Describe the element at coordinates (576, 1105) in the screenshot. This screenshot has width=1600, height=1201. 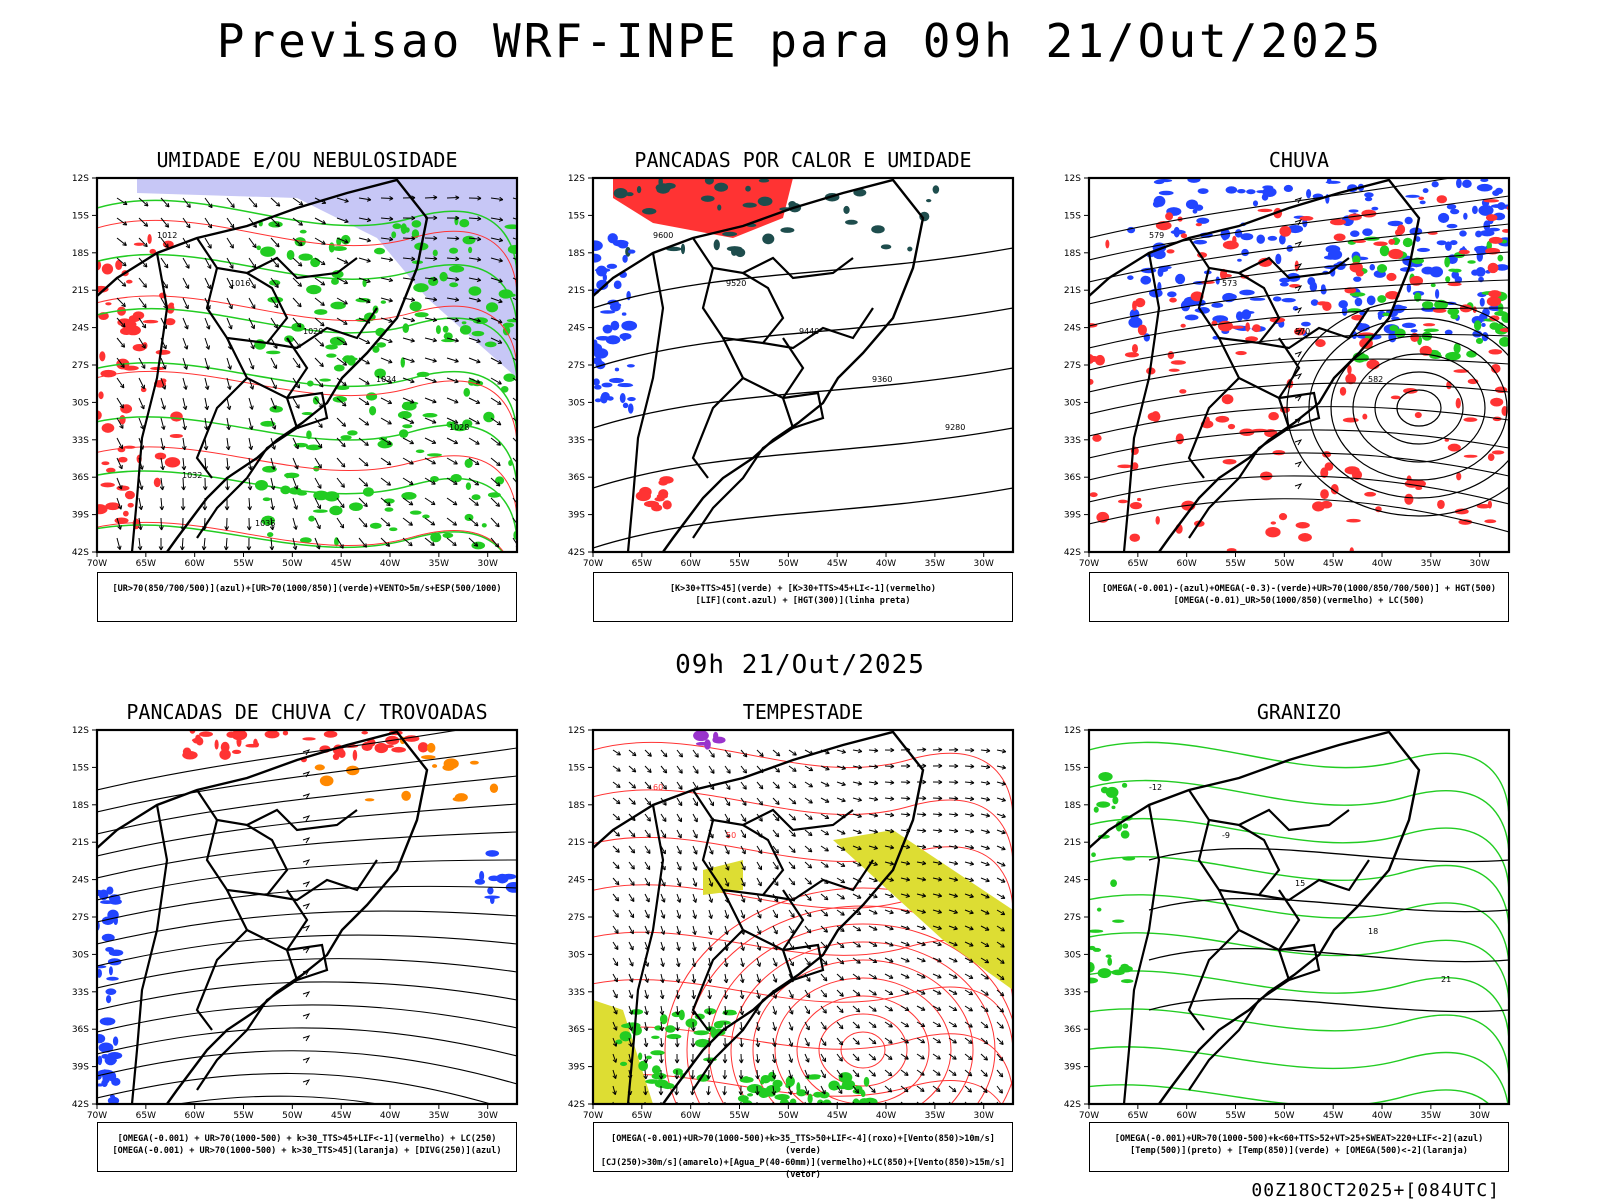
I see `lat-label: 42S` at that location.